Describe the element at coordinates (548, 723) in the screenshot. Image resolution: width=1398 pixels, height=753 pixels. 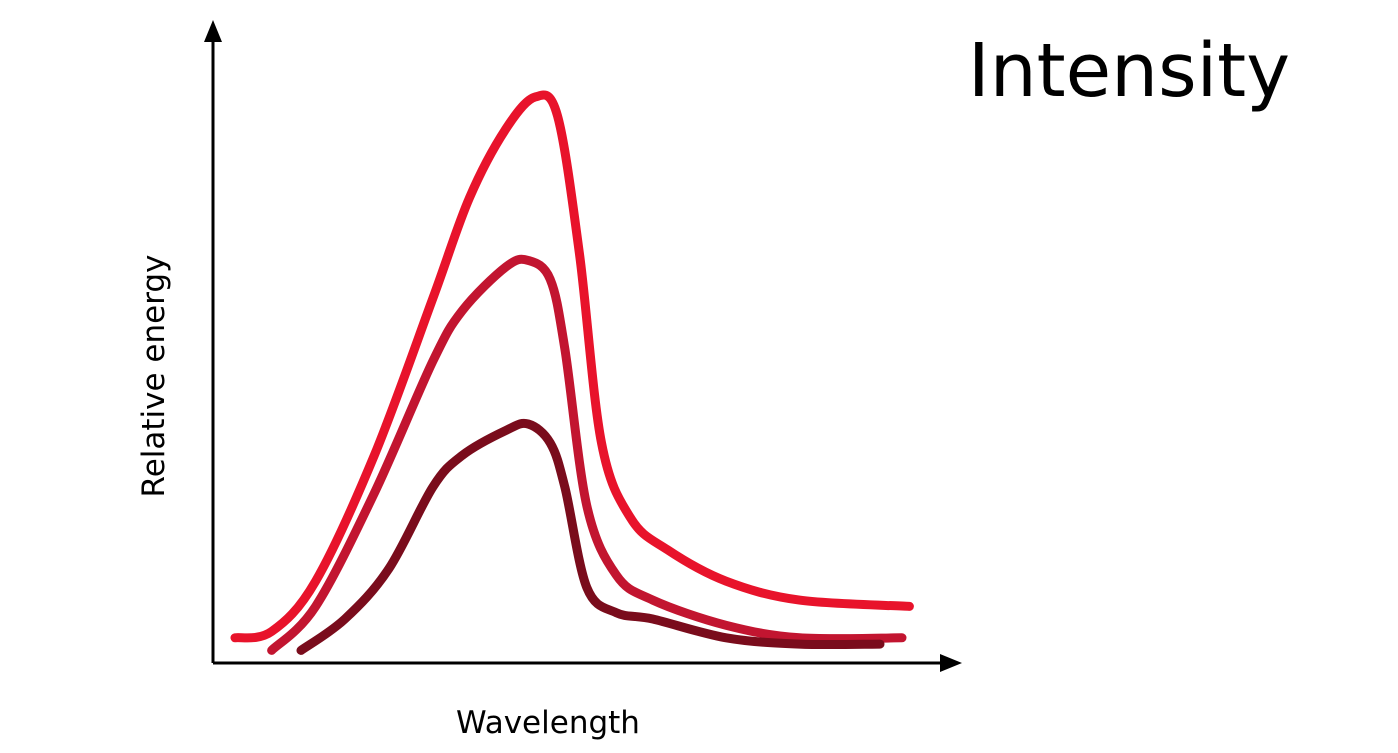
I see `x-axis-label: Wavelength` at that location.